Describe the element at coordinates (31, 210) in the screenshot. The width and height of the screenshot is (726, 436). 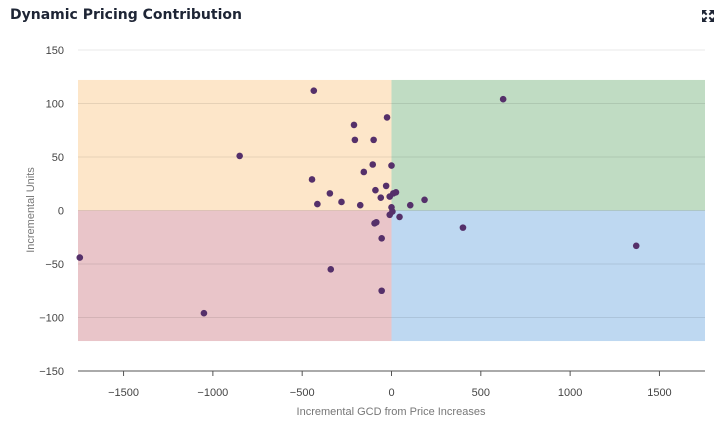
I see `y-axis-label: Incremental Units` at that location.